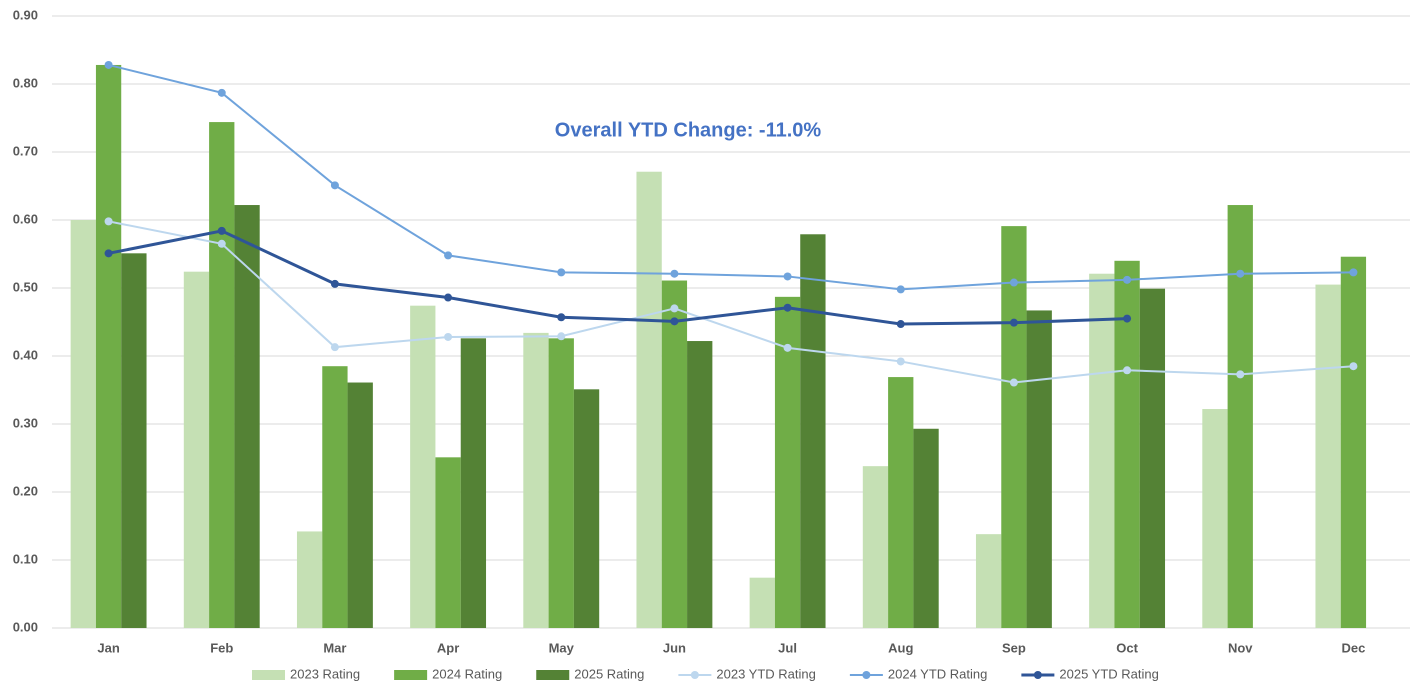 This screenshot has width=1417, height=685. I want to click on x-tick-label: Oct, so click(1127, 647).